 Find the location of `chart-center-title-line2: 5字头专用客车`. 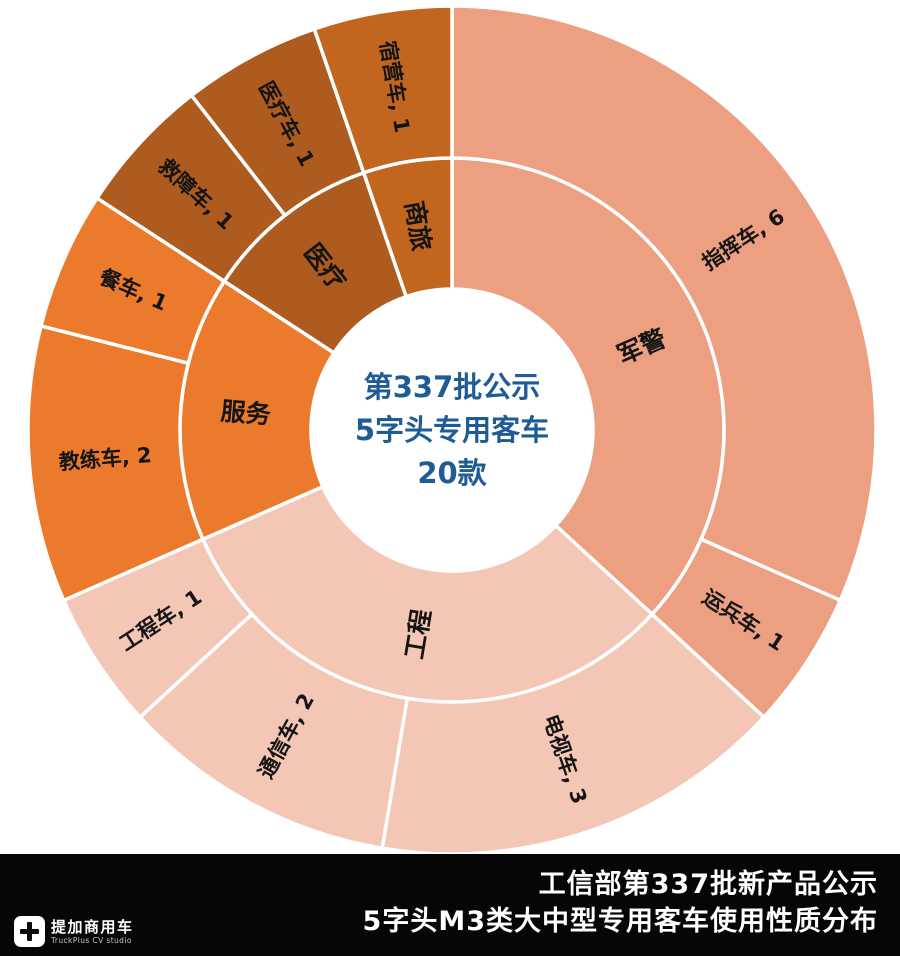

chart-center-title-line2: 5字头专用客车 is located at coordinates (452, 430).